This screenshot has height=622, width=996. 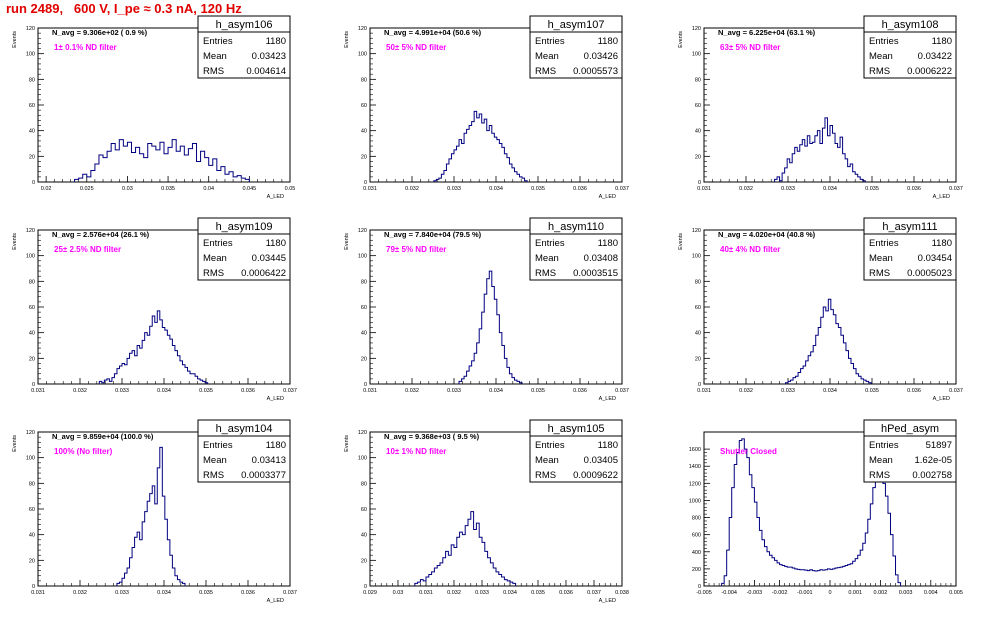 I want to click on stats-value-entries: 51897, so click(x=939, y=445).